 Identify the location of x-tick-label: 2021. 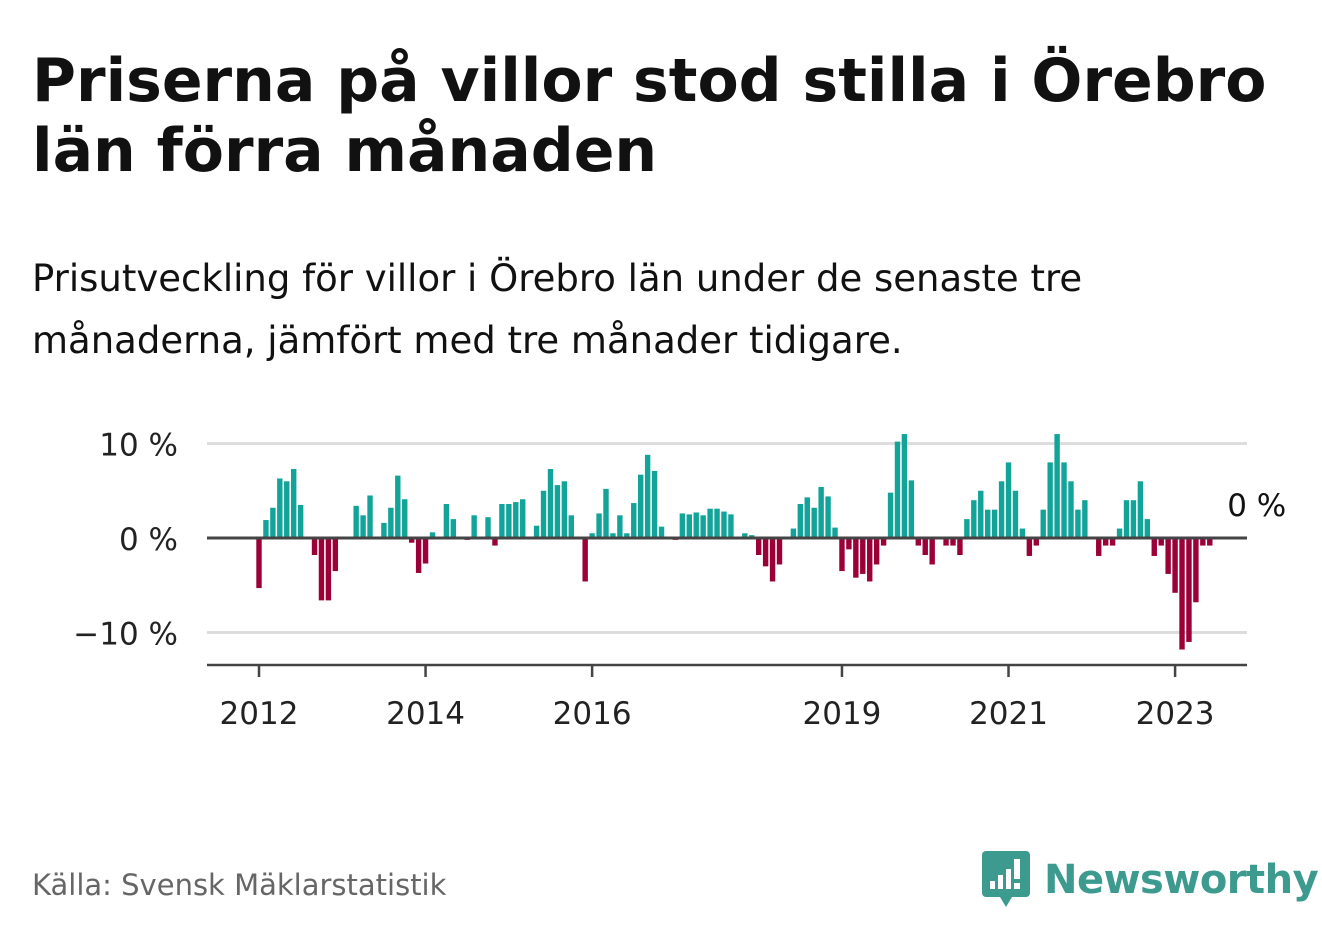
(1008, 714).